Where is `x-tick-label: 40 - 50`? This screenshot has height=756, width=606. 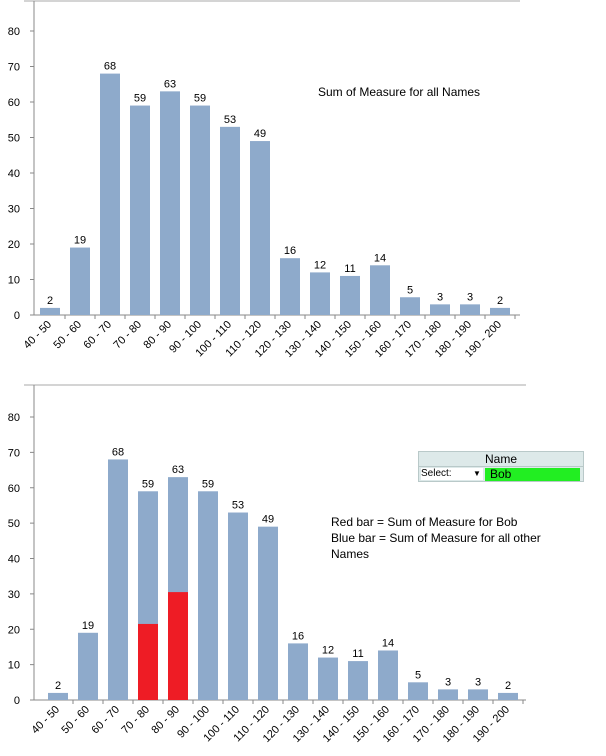
x-tick-label: 40 - 50 is located at coordinates (37, 335).